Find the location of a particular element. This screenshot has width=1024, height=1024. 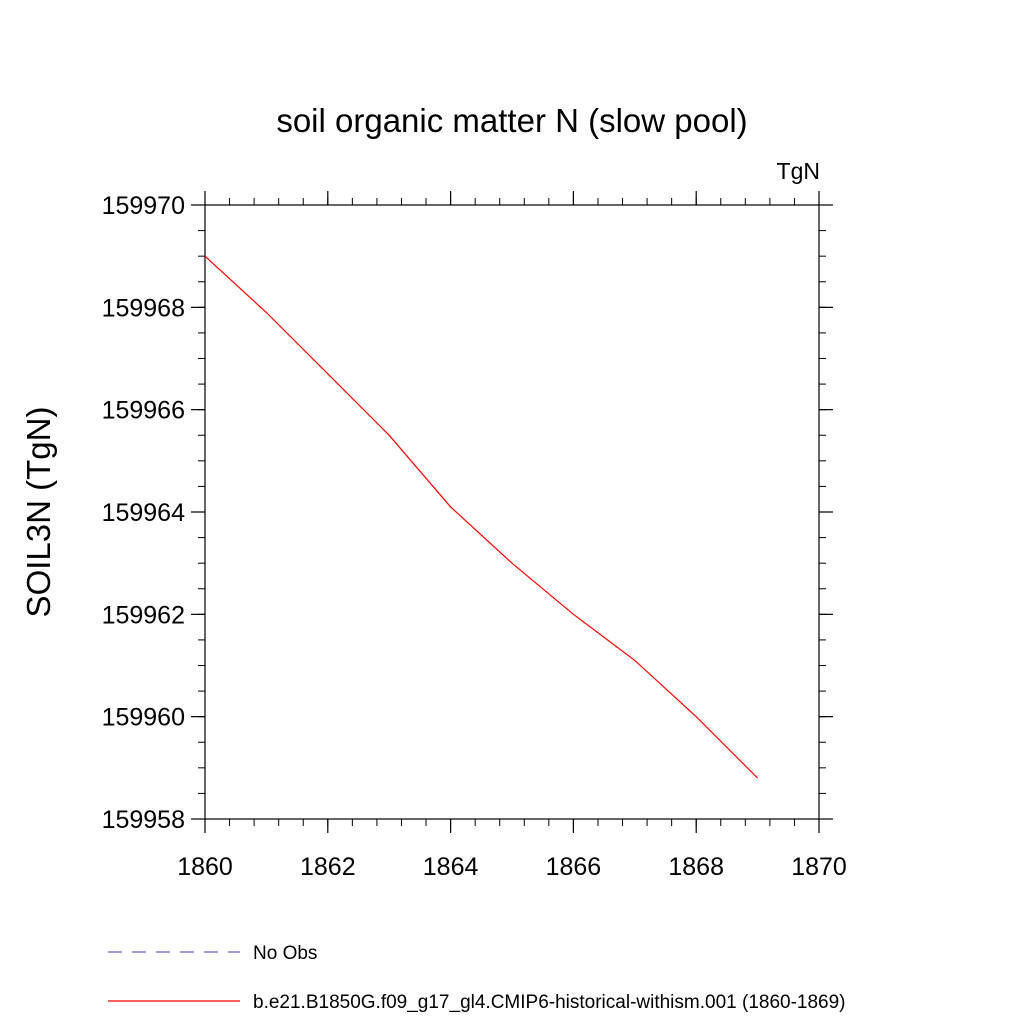

y-tick-label: 159958 is located at coordinates (143, 820).